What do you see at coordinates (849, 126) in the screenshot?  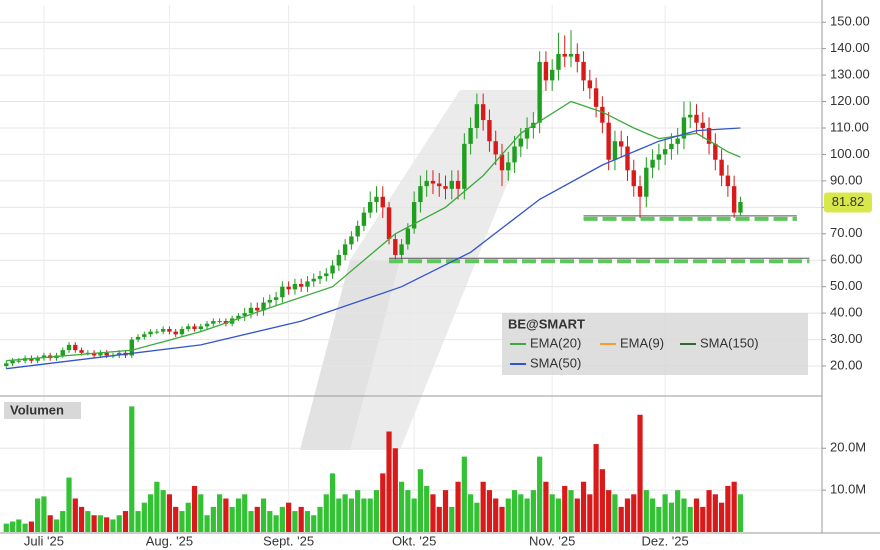 I see `y-tick-label: 110.00` at bounding box center [849, 126].